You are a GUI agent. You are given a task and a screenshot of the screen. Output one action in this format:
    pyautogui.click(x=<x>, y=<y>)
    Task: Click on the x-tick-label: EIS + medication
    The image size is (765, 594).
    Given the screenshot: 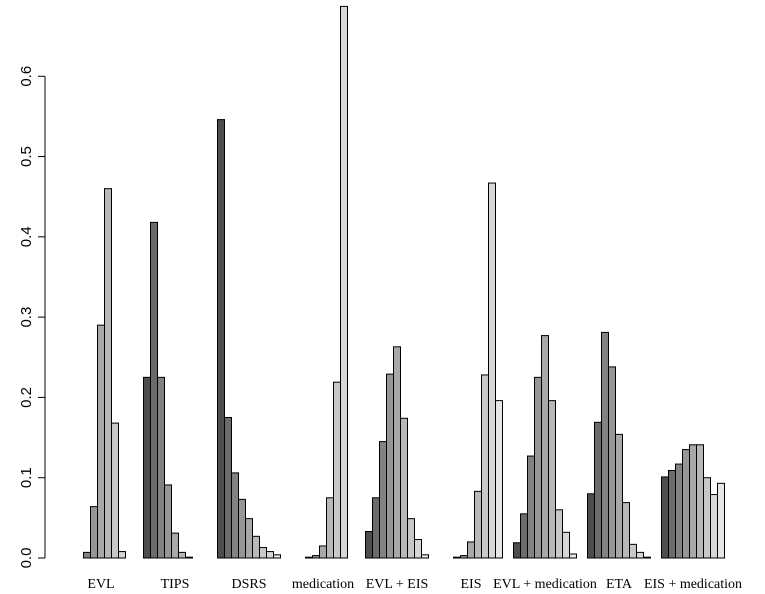 What is the action you would take?
    pyautogui.click(x=693, y=584)
    